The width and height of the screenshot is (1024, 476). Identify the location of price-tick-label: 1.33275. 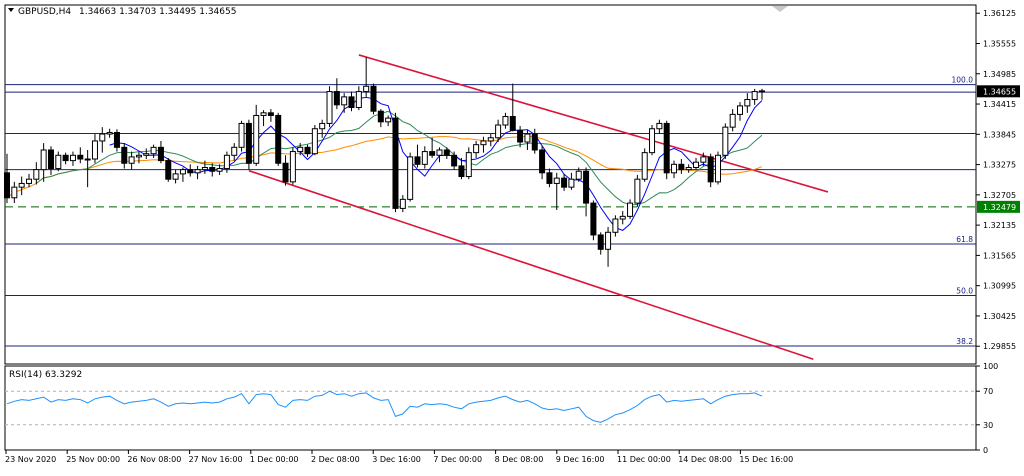
(999, 165).